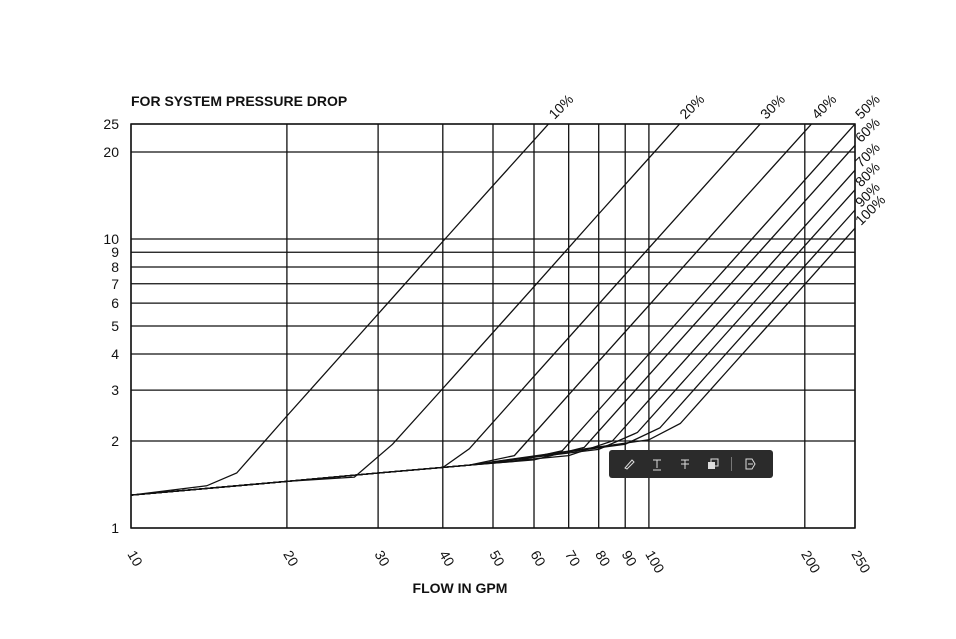 The image size is (956, 639). Describe the element at coordinates (111, 124) in the screenshot. I see `y-tick-label: 25` at that location.